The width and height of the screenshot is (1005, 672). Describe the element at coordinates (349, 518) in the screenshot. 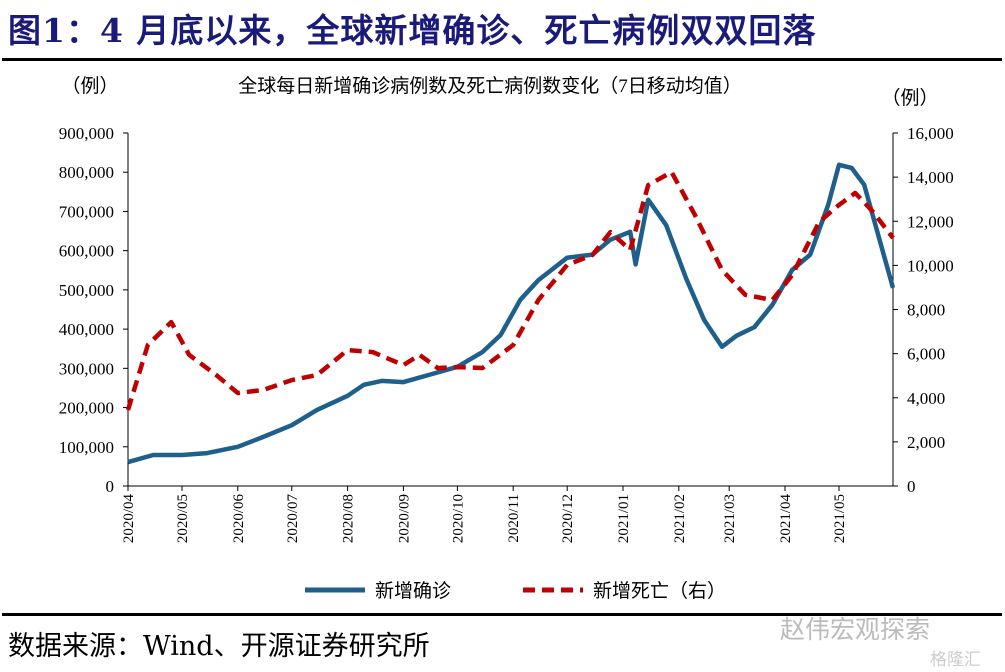

I see `x-tick-label: 2020/08` at that location.